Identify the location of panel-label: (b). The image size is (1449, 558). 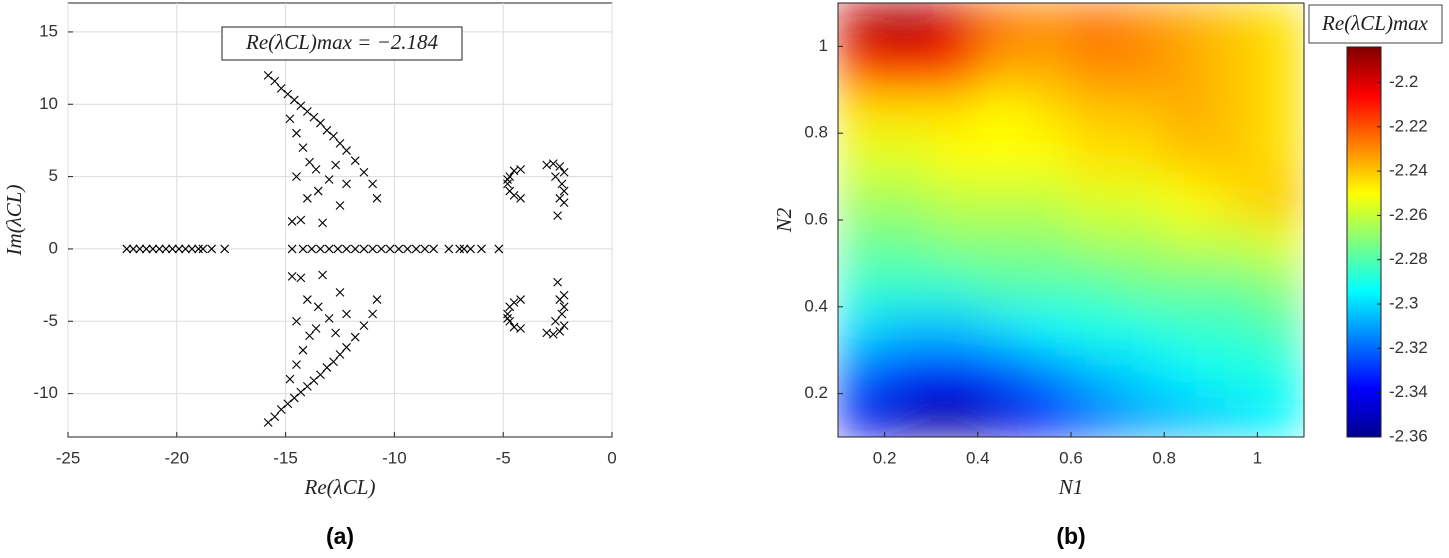
(1070, 536).